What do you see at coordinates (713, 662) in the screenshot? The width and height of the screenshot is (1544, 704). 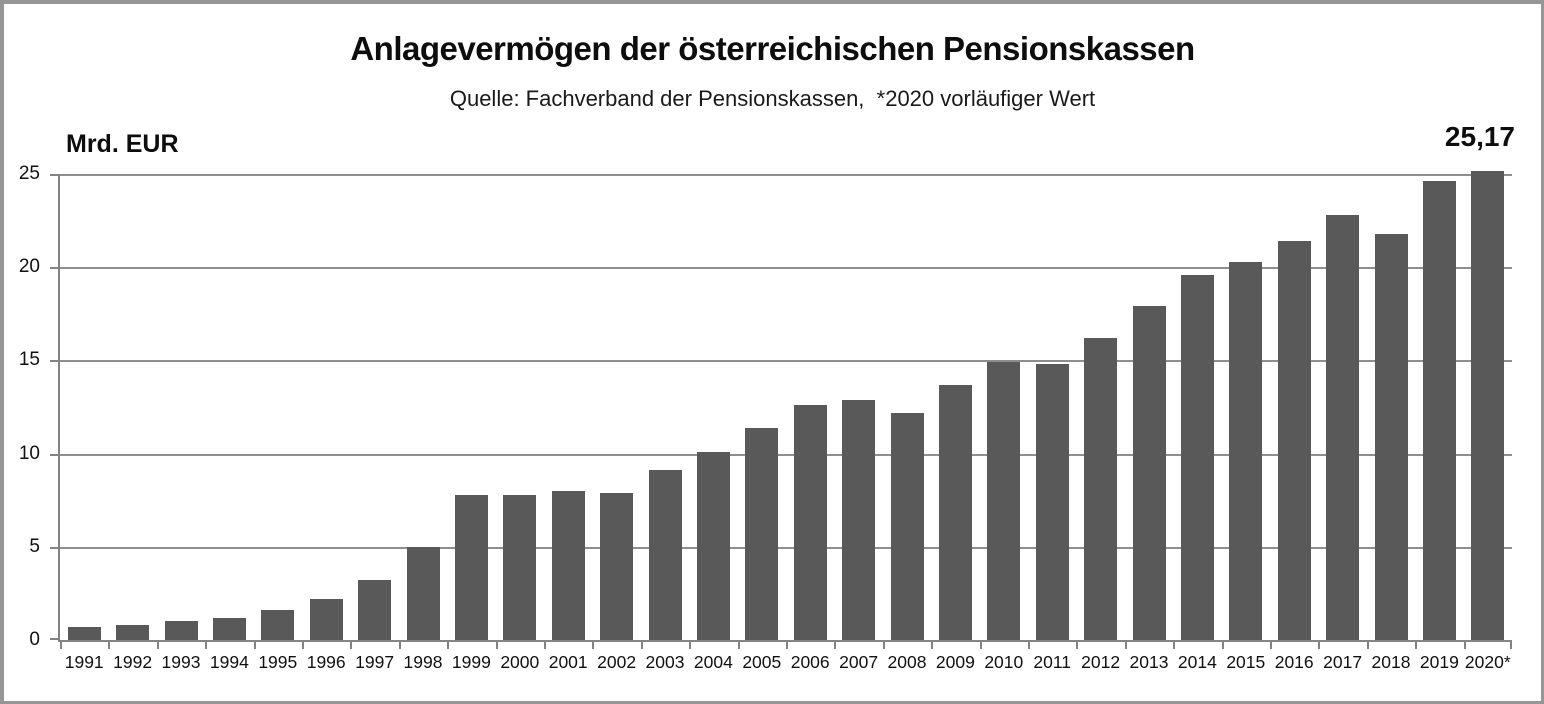 I see `x-tick-label: 2004` at bounding box center [713, 662].